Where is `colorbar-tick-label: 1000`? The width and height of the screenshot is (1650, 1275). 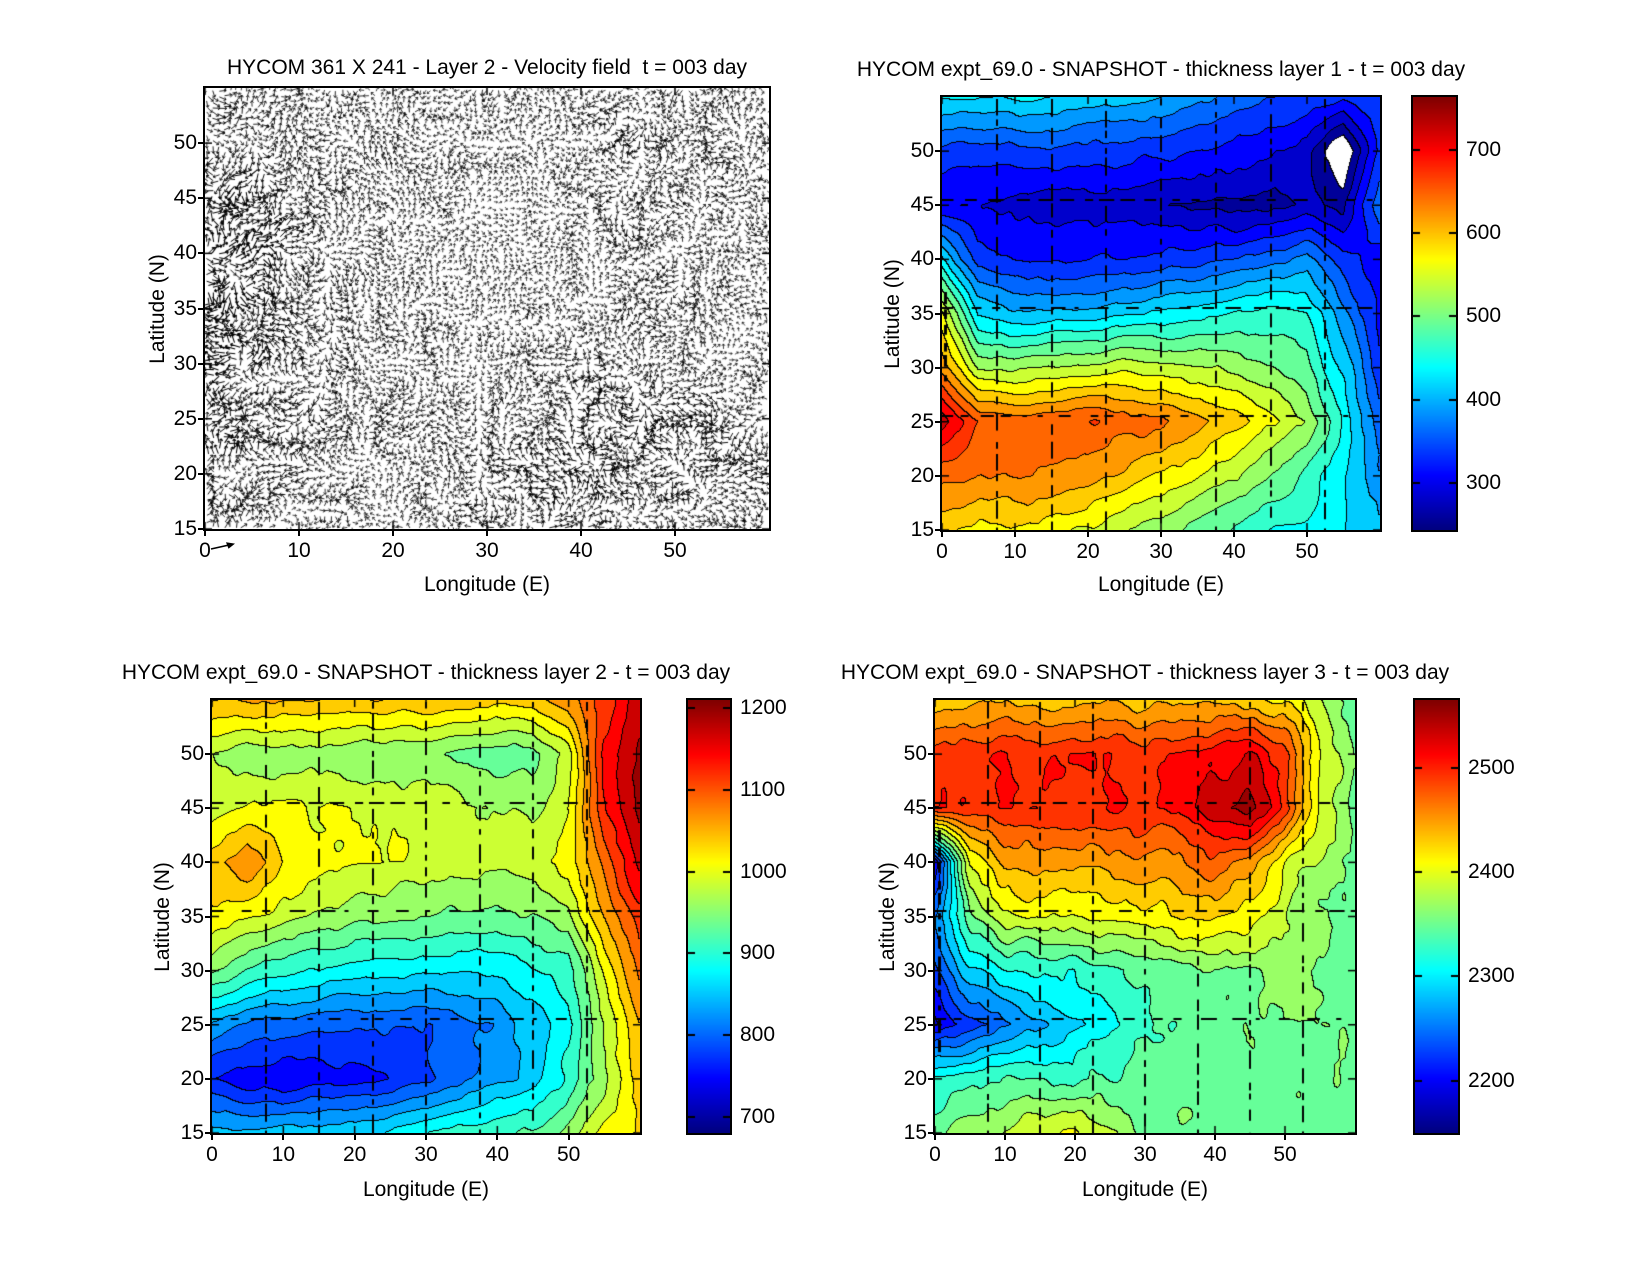 colorbar-tick-label: 1000 is located at coordinates (763, 871).